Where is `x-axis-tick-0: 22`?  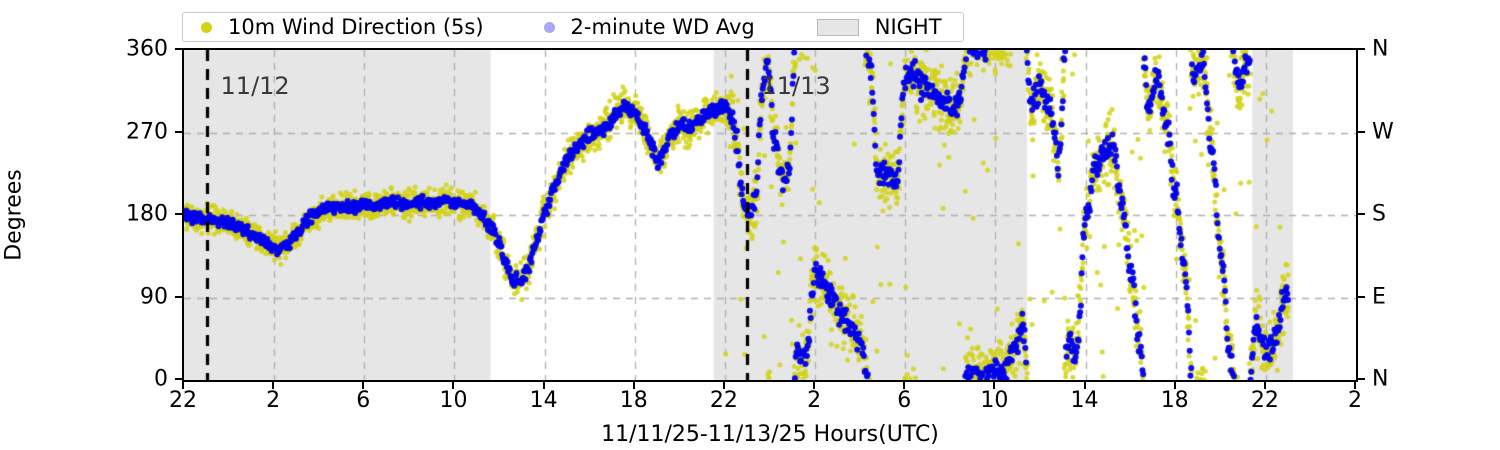
x-axis-tick-0: 22 is located at coordinates (183, 400).